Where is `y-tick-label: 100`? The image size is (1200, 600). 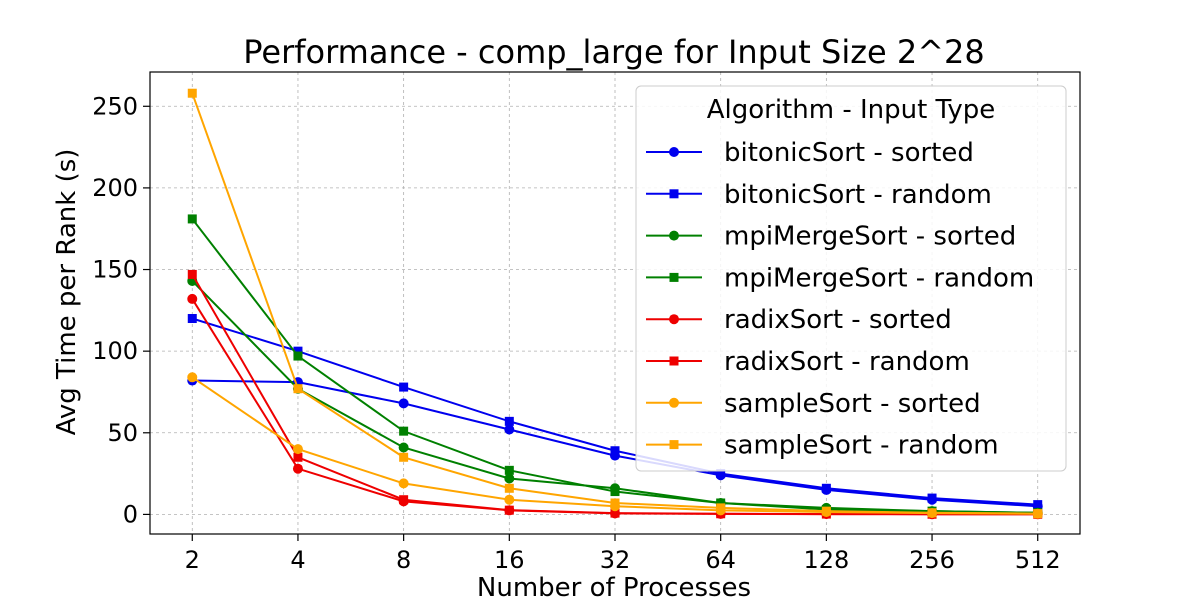 y-tick-label: 100 is located at coordinates (115, 351).